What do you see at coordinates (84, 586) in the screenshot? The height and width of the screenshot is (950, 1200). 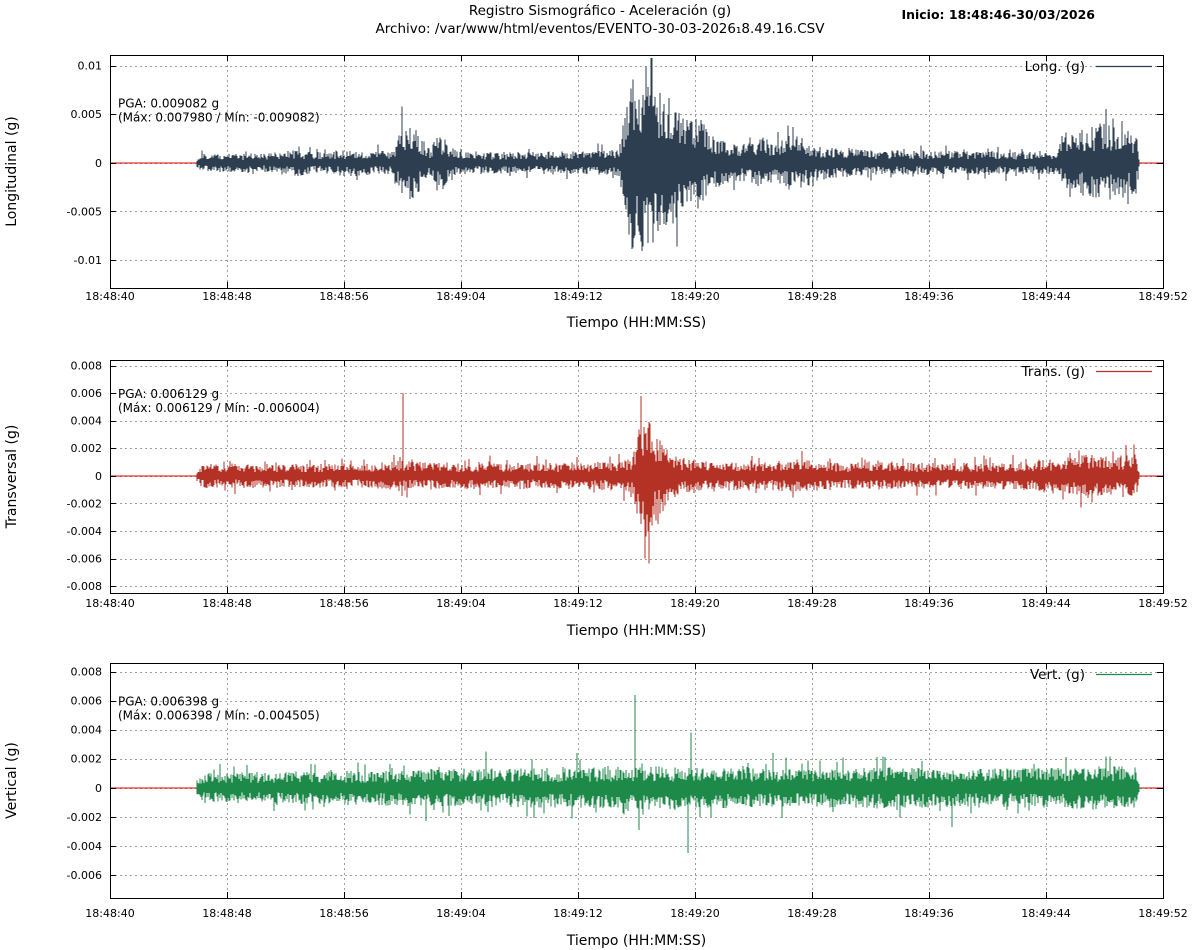 I see `y-tick-label: -0.008` at bounding box center [84, 586].